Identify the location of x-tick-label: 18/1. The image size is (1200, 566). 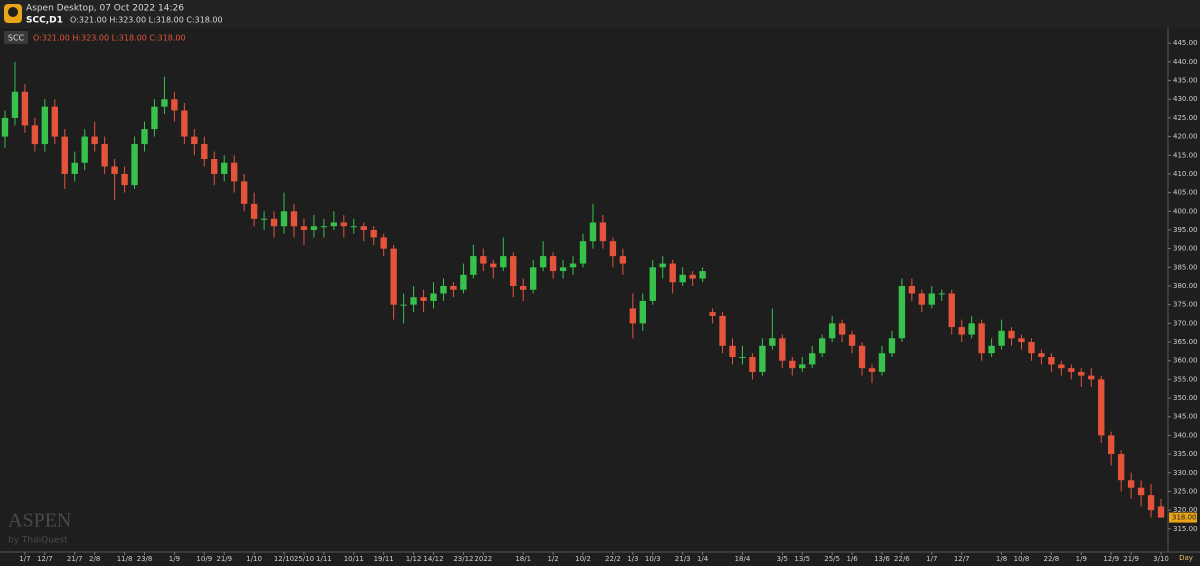
(523, 559).